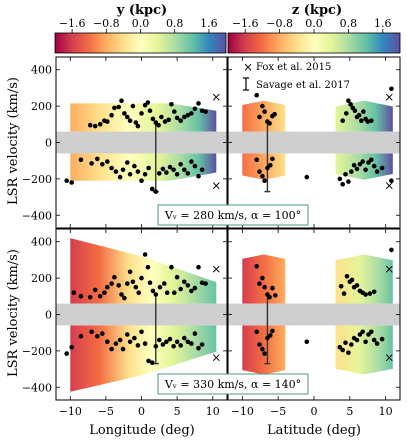 The width and height of the screenshot is (407, 442). What do you see at coordinates (293, 67) in the screenshot?
I see `legend-fox-label: Fox et al. 2015` at bounding box center [293, 67].